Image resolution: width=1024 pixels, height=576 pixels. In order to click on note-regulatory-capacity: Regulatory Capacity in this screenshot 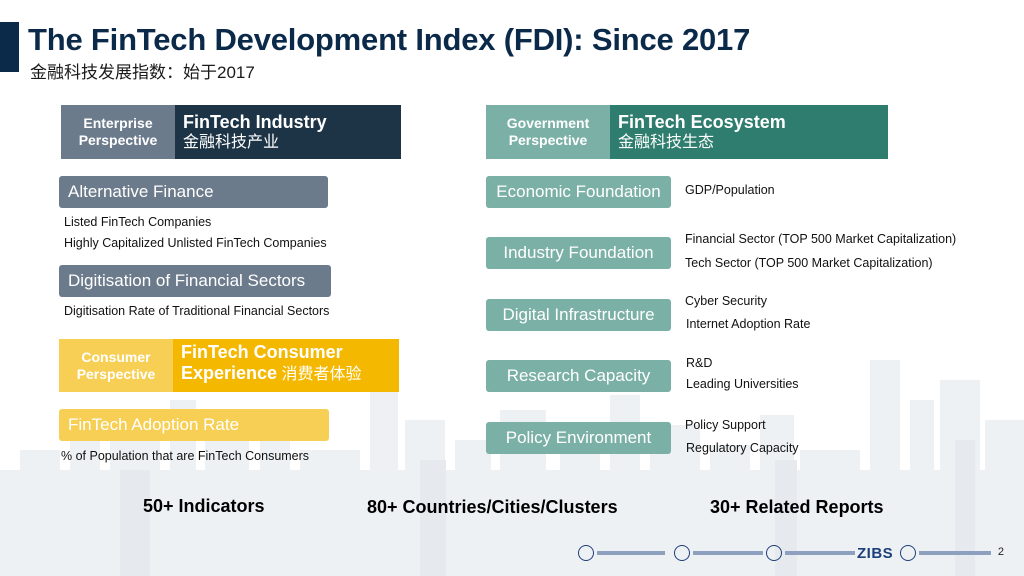, I will do `click(742, 448)`.